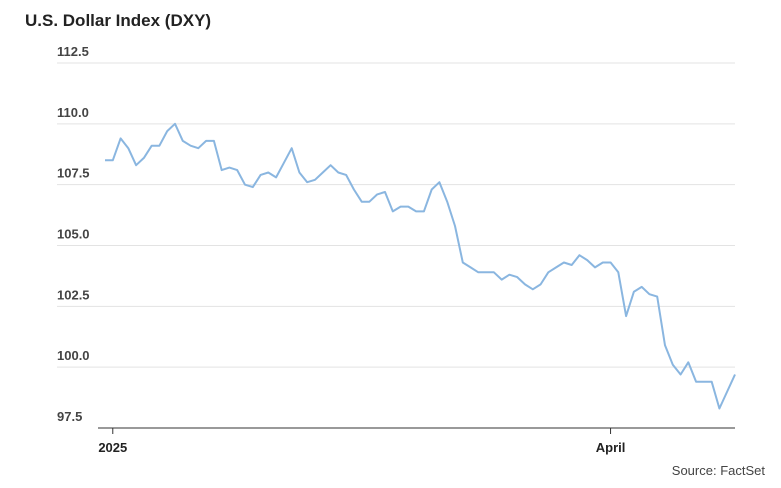  Describe the element at coordinates (73, 355) in the screenshot. I see `y-tick-label: 100.0` at that location.